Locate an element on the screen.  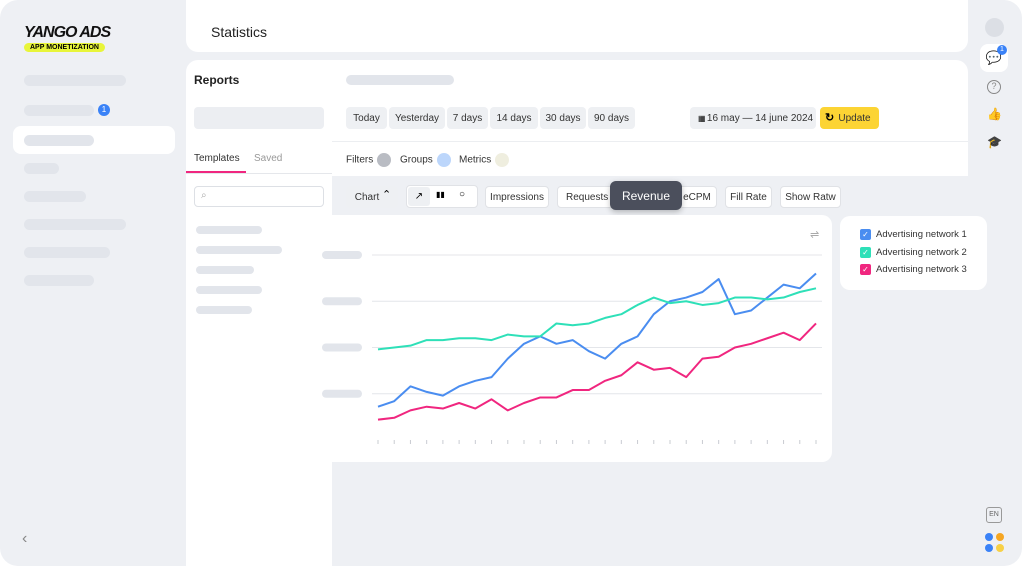
page-title: Statistics is located at coordinates (239, 32).